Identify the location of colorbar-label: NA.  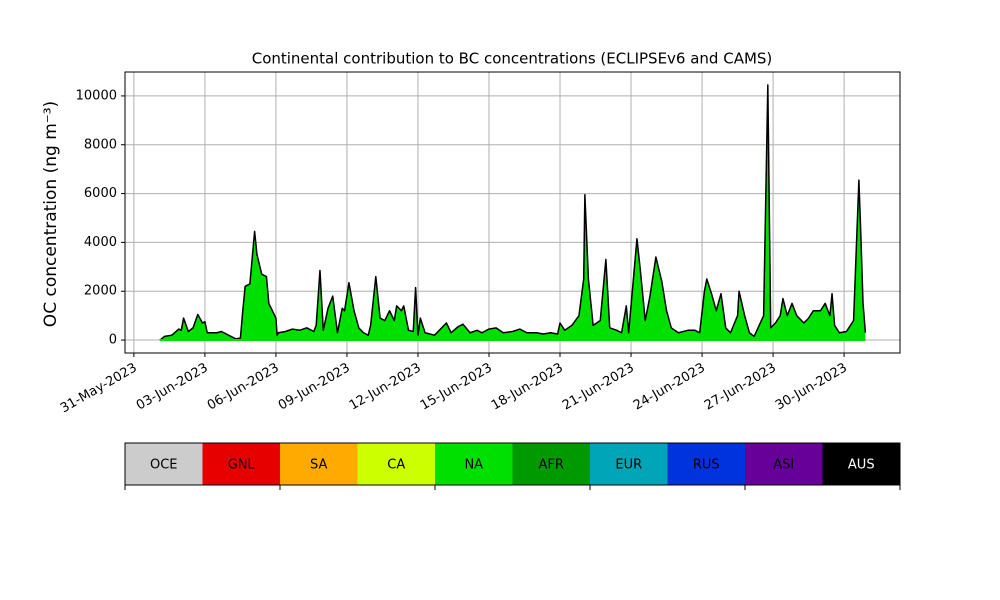
(473, 465).